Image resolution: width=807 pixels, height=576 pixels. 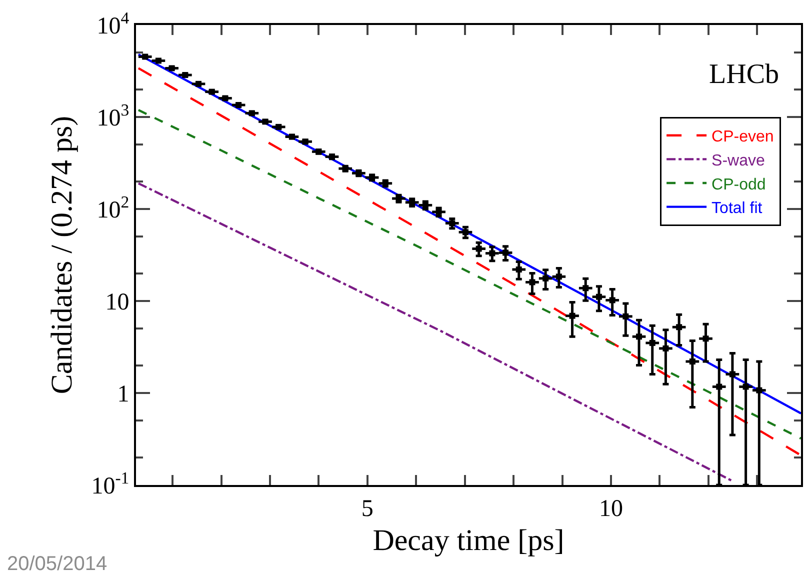 What do you see at coordinates (739, 161) in the screenshot?
I see `legend-label: S-wave` at bounding box center [739, 161].